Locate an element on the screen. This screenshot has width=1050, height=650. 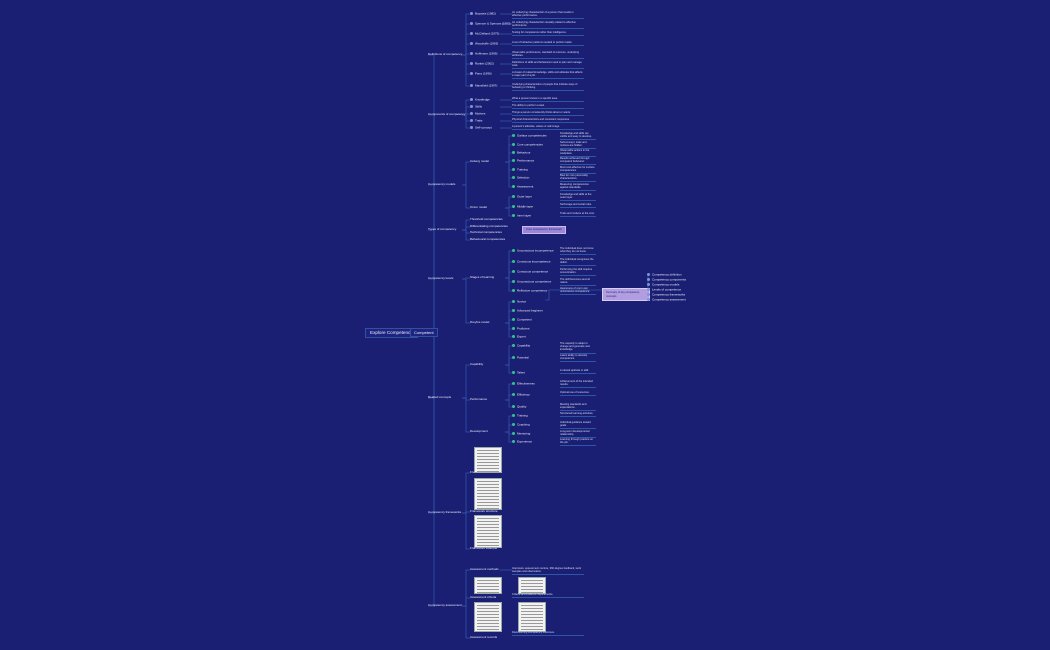
note-text: Individual guidance toward goals. is located at coordinates (578, 425).